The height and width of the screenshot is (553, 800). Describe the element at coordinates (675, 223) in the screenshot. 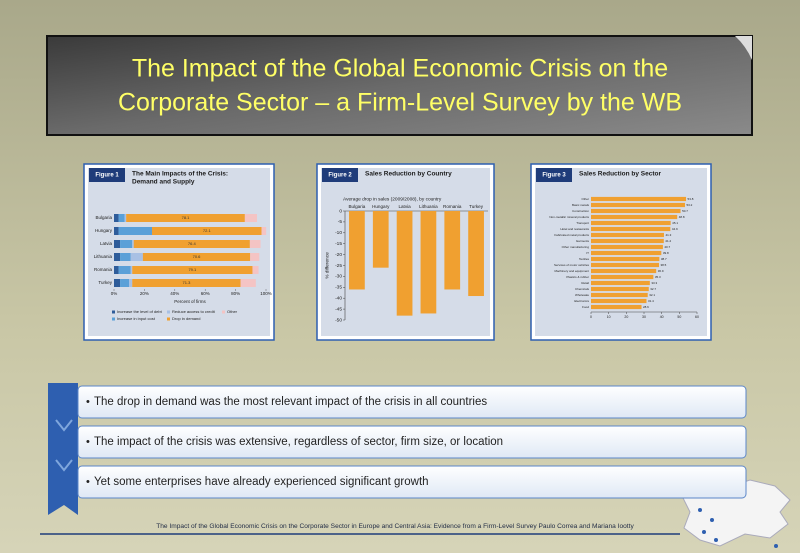

I see `data-label: 45.1` at that location.